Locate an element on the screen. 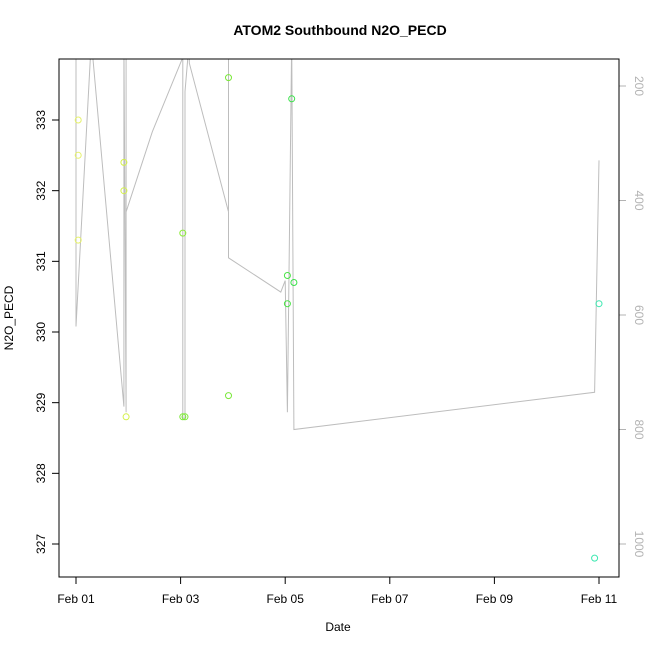 Image resolution: width=650 pixels, height=650 pixels. x-tick-label: Feb 07 is located at coordinates (390, 599).